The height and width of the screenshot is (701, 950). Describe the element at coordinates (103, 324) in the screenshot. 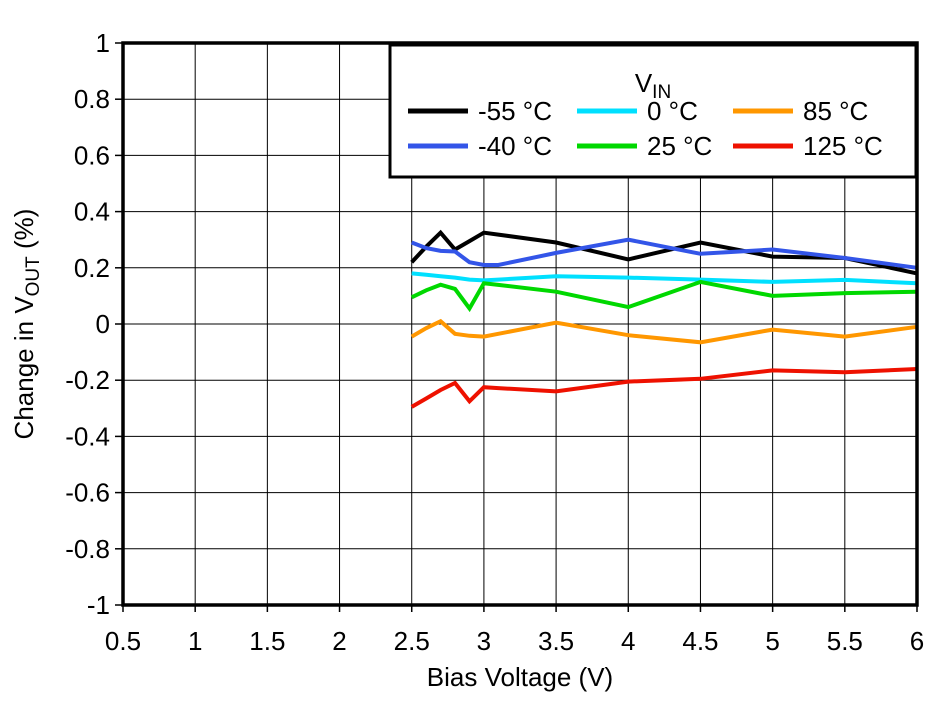

I see `y-tick-label-0: 0` at that location.